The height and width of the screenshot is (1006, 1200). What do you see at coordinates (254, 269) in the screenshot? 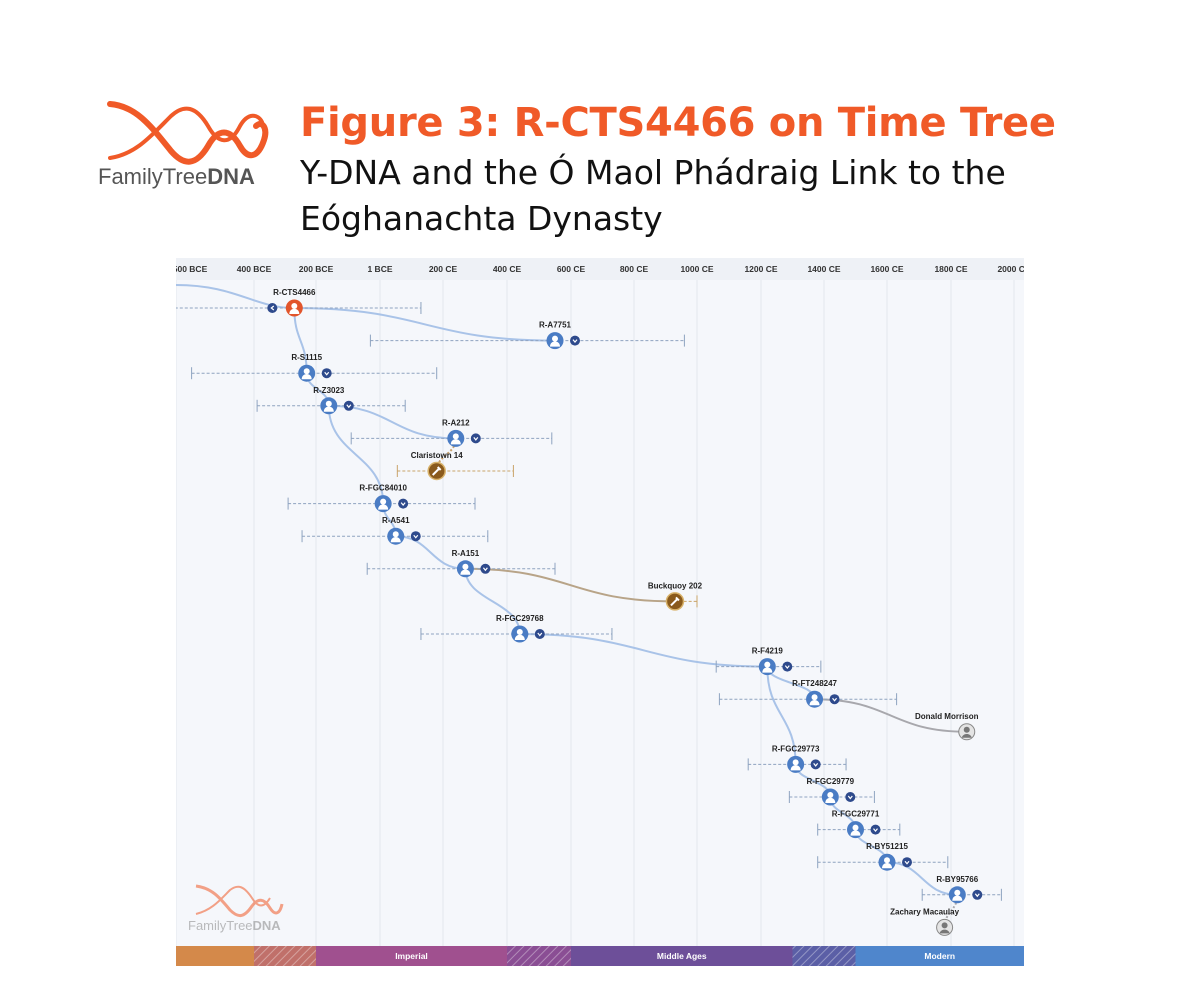
I see `x-tick-label: 400 BCE` at bounding box center [254, 269].